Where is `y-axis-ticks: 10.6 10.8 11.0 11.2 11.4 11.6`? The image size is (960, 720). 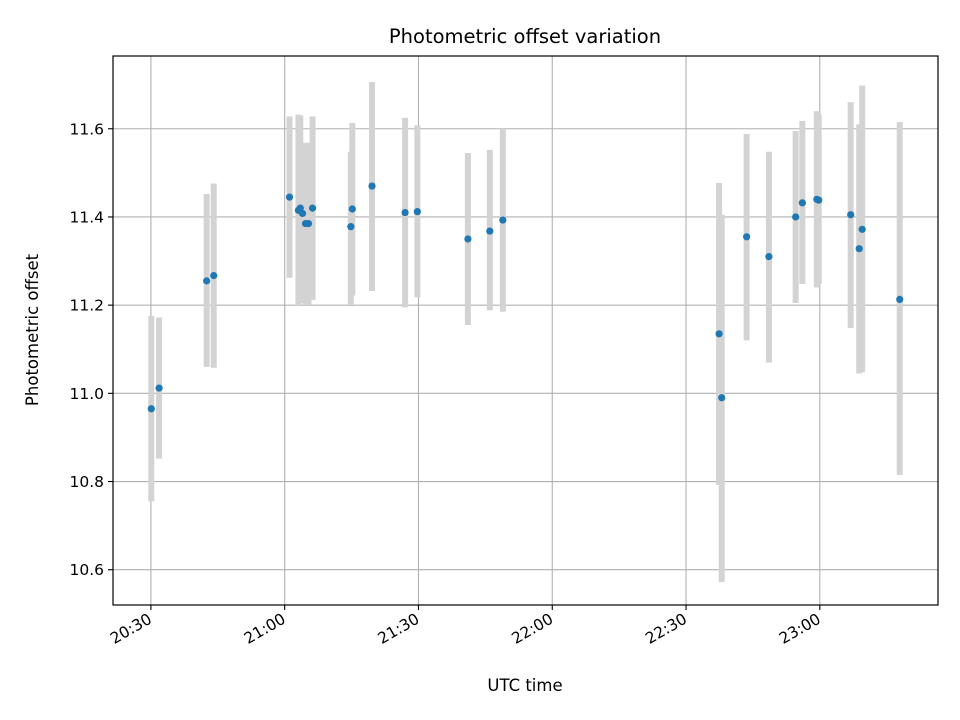
y-axis-ticks: 10.6 10.8 11.0 11.2 11.4 11.6 is located at coordinates (91, 349).